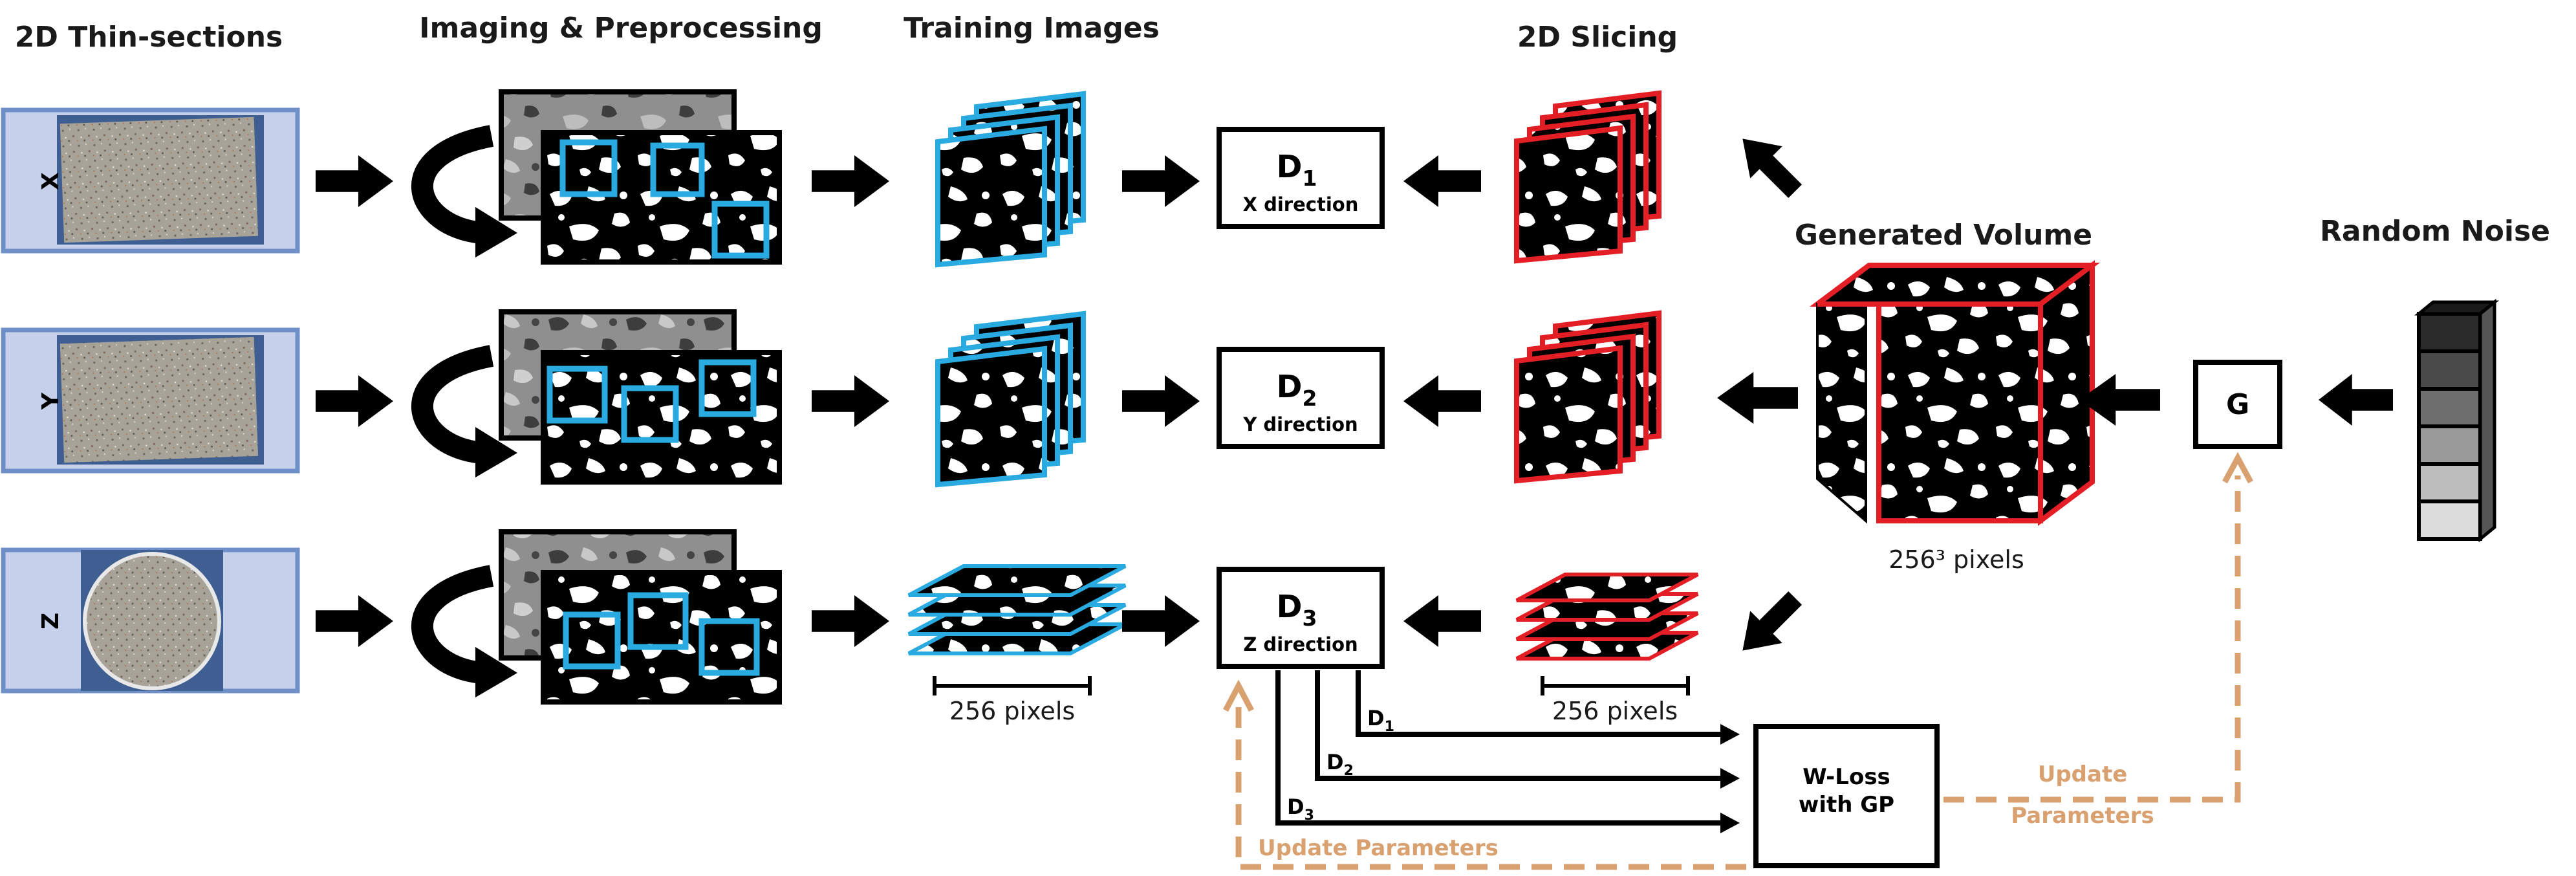 The image size is (2576, 876). Describe the element at coordinates (1757, 398) in the screenshot. I see `arrow-volume-to-slice-y` at that location.